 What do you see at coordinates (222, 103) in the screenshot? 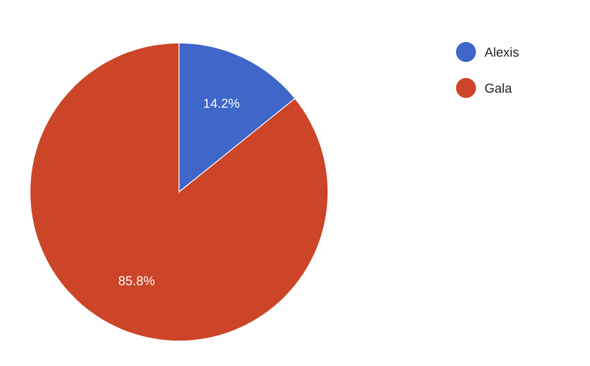
I see `data-label: 14.2%` at bounding box center [222, 103].